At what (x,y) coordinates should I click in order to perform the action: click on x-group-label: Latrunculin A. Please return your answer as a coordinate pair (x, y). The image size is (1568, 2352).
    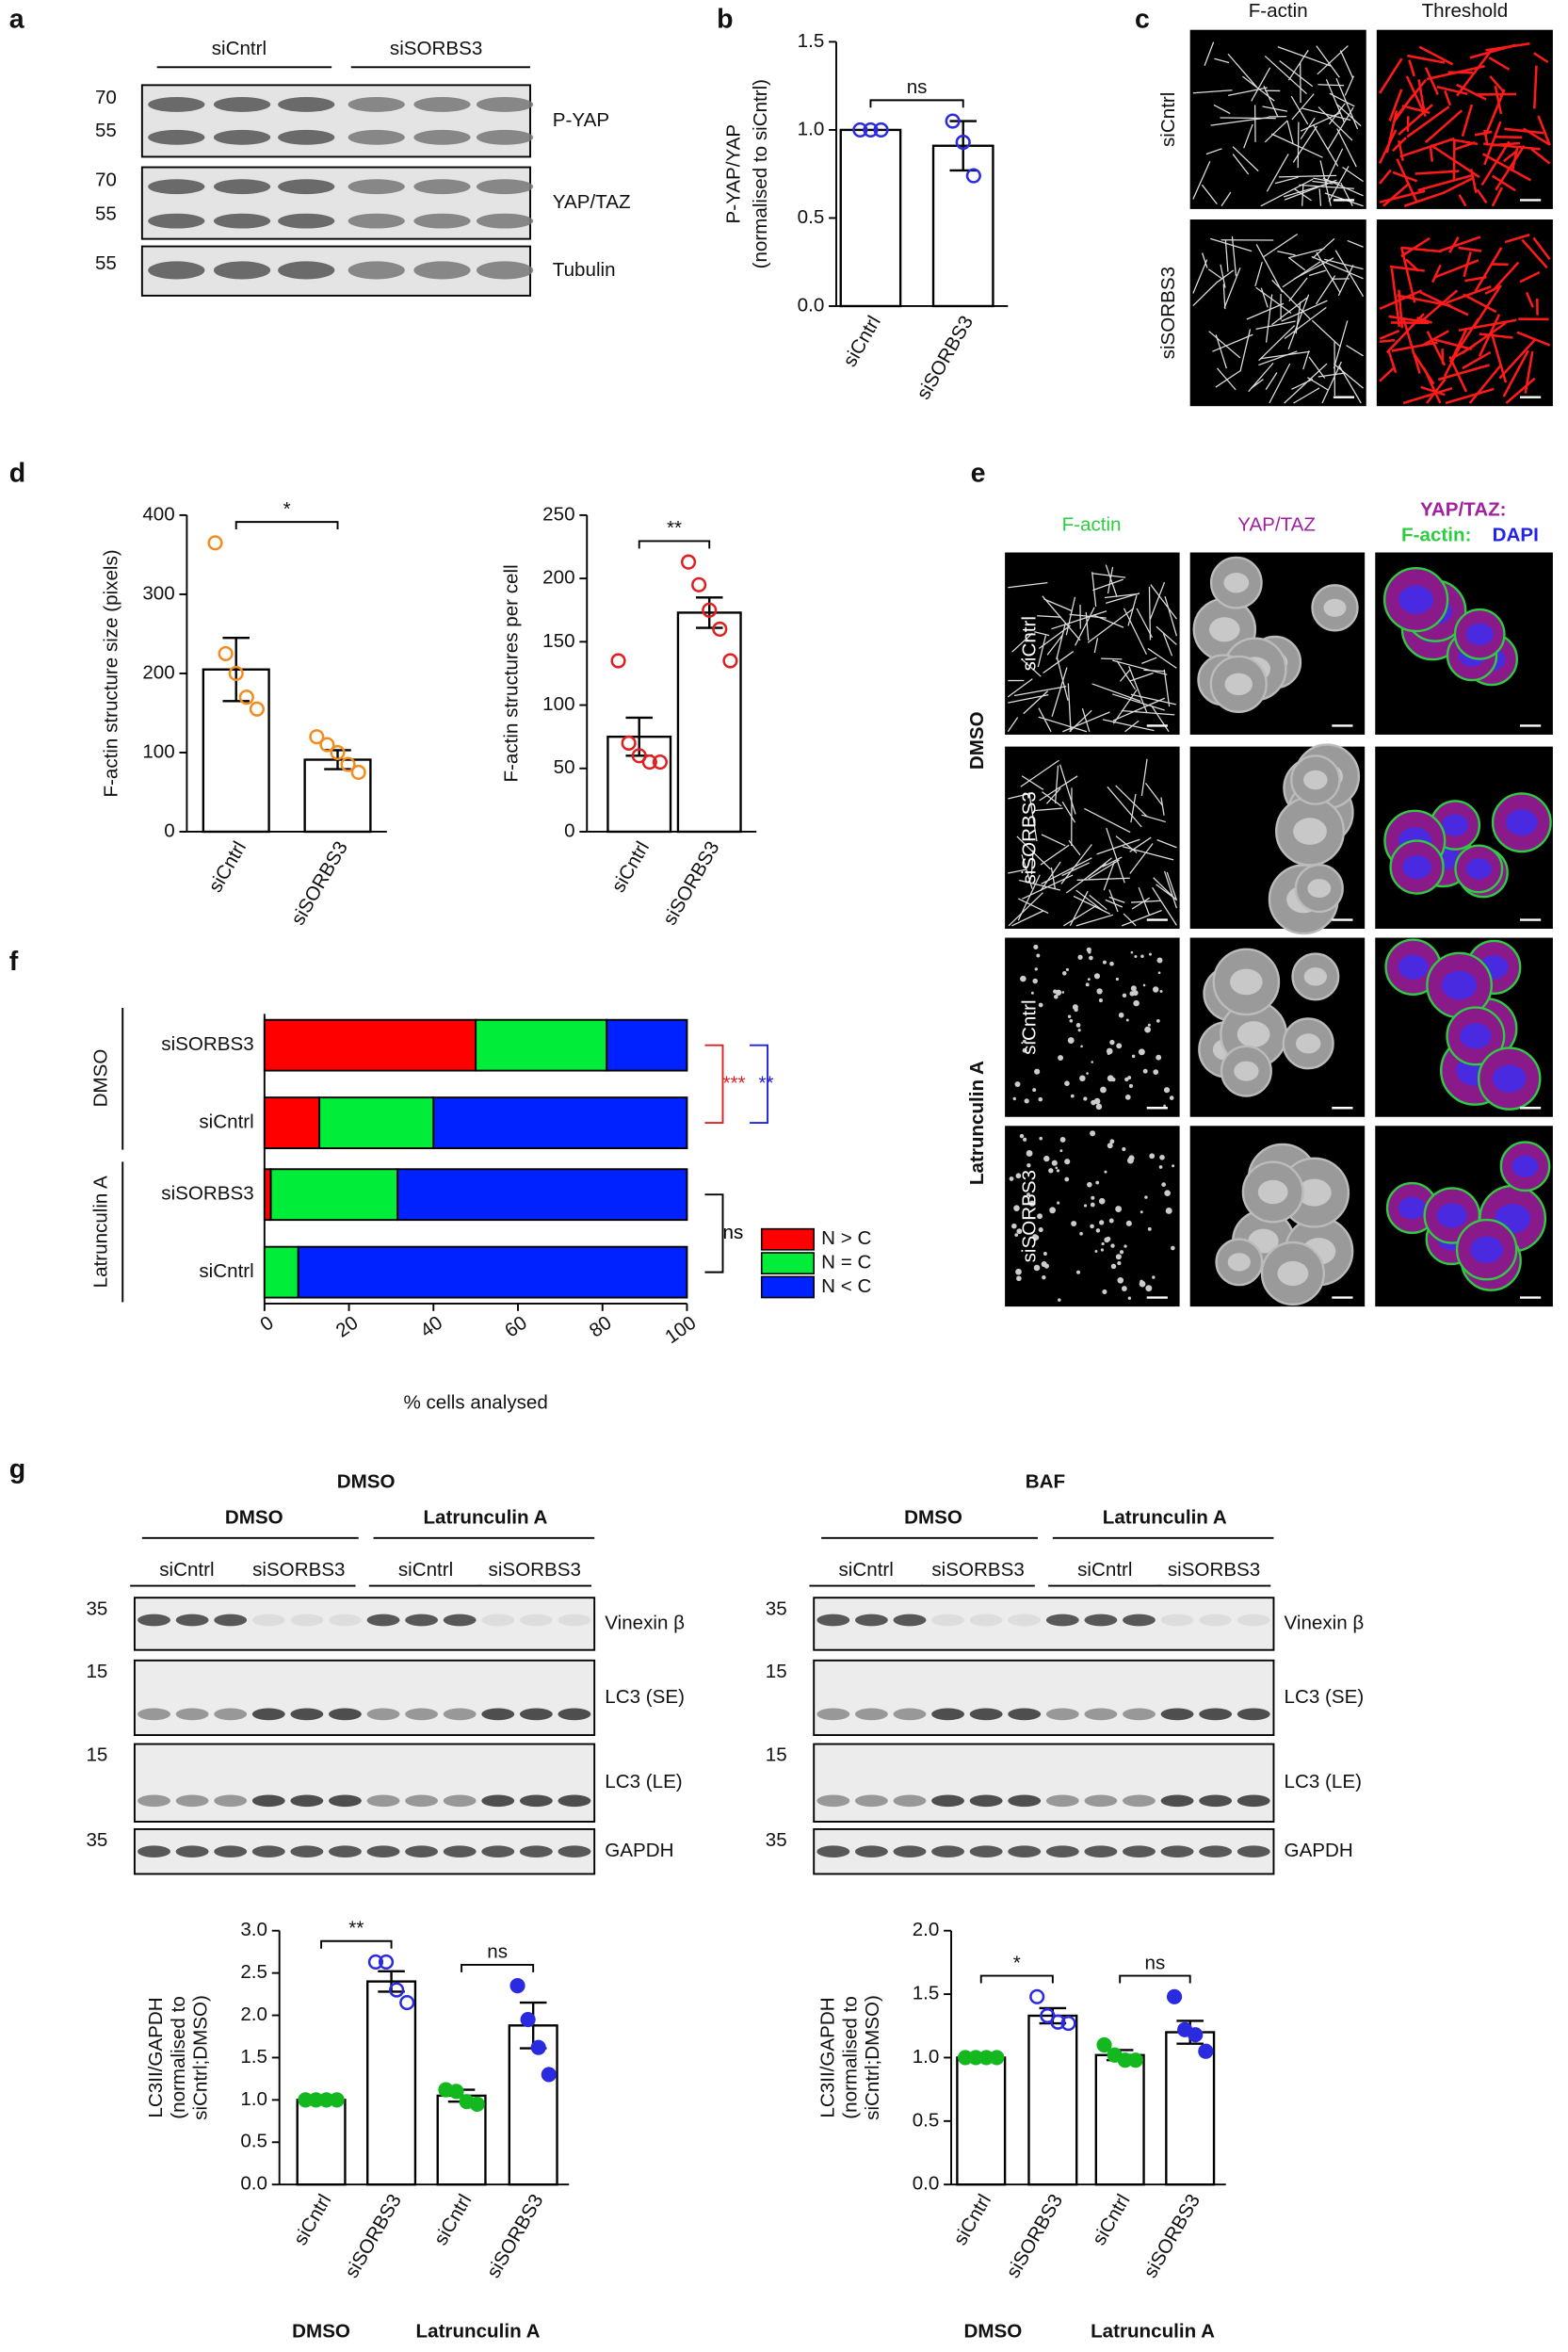
    Looking at the image, I should click on (1153, 2332).